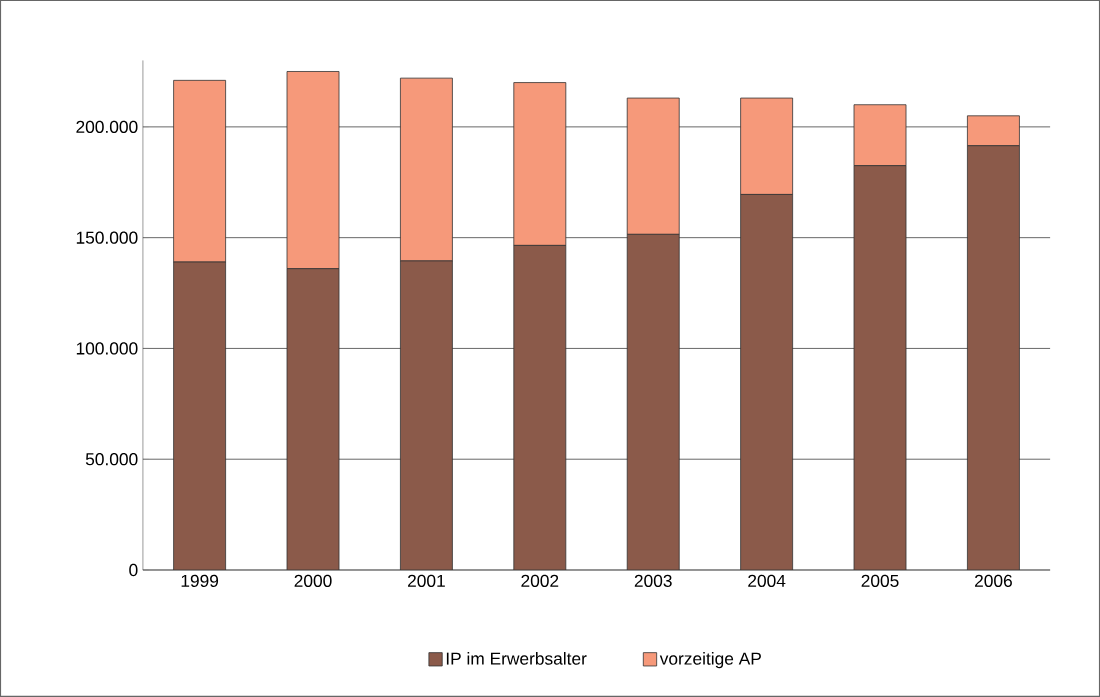  What do you see at coordinates (540, 581) in the screenshot?
I see `x-tick-label: 2002` at bounding box center [540, 581].